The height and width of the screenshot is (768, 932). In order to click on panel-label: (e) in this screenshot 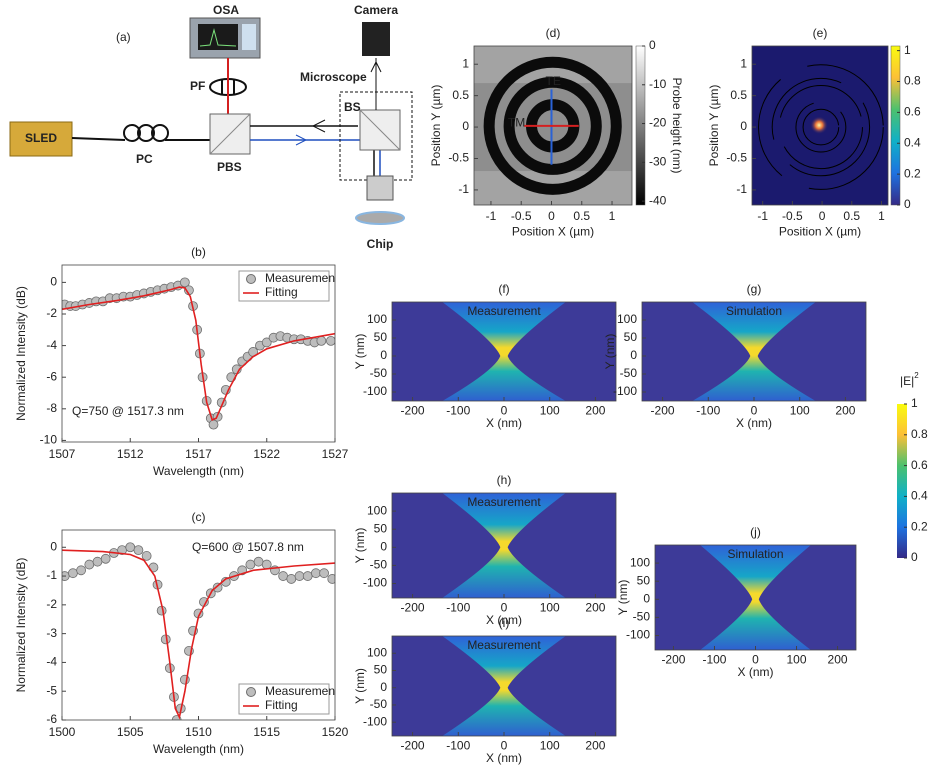, I will do `click(820, 33)`.